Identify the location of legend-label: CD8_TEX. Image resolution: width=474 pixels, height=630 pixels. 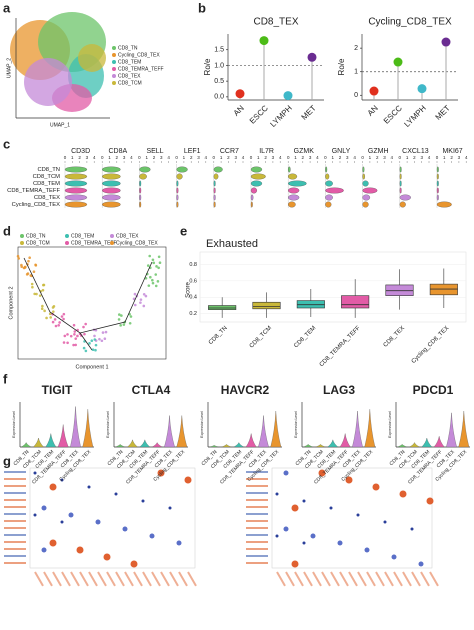
(127, 236).